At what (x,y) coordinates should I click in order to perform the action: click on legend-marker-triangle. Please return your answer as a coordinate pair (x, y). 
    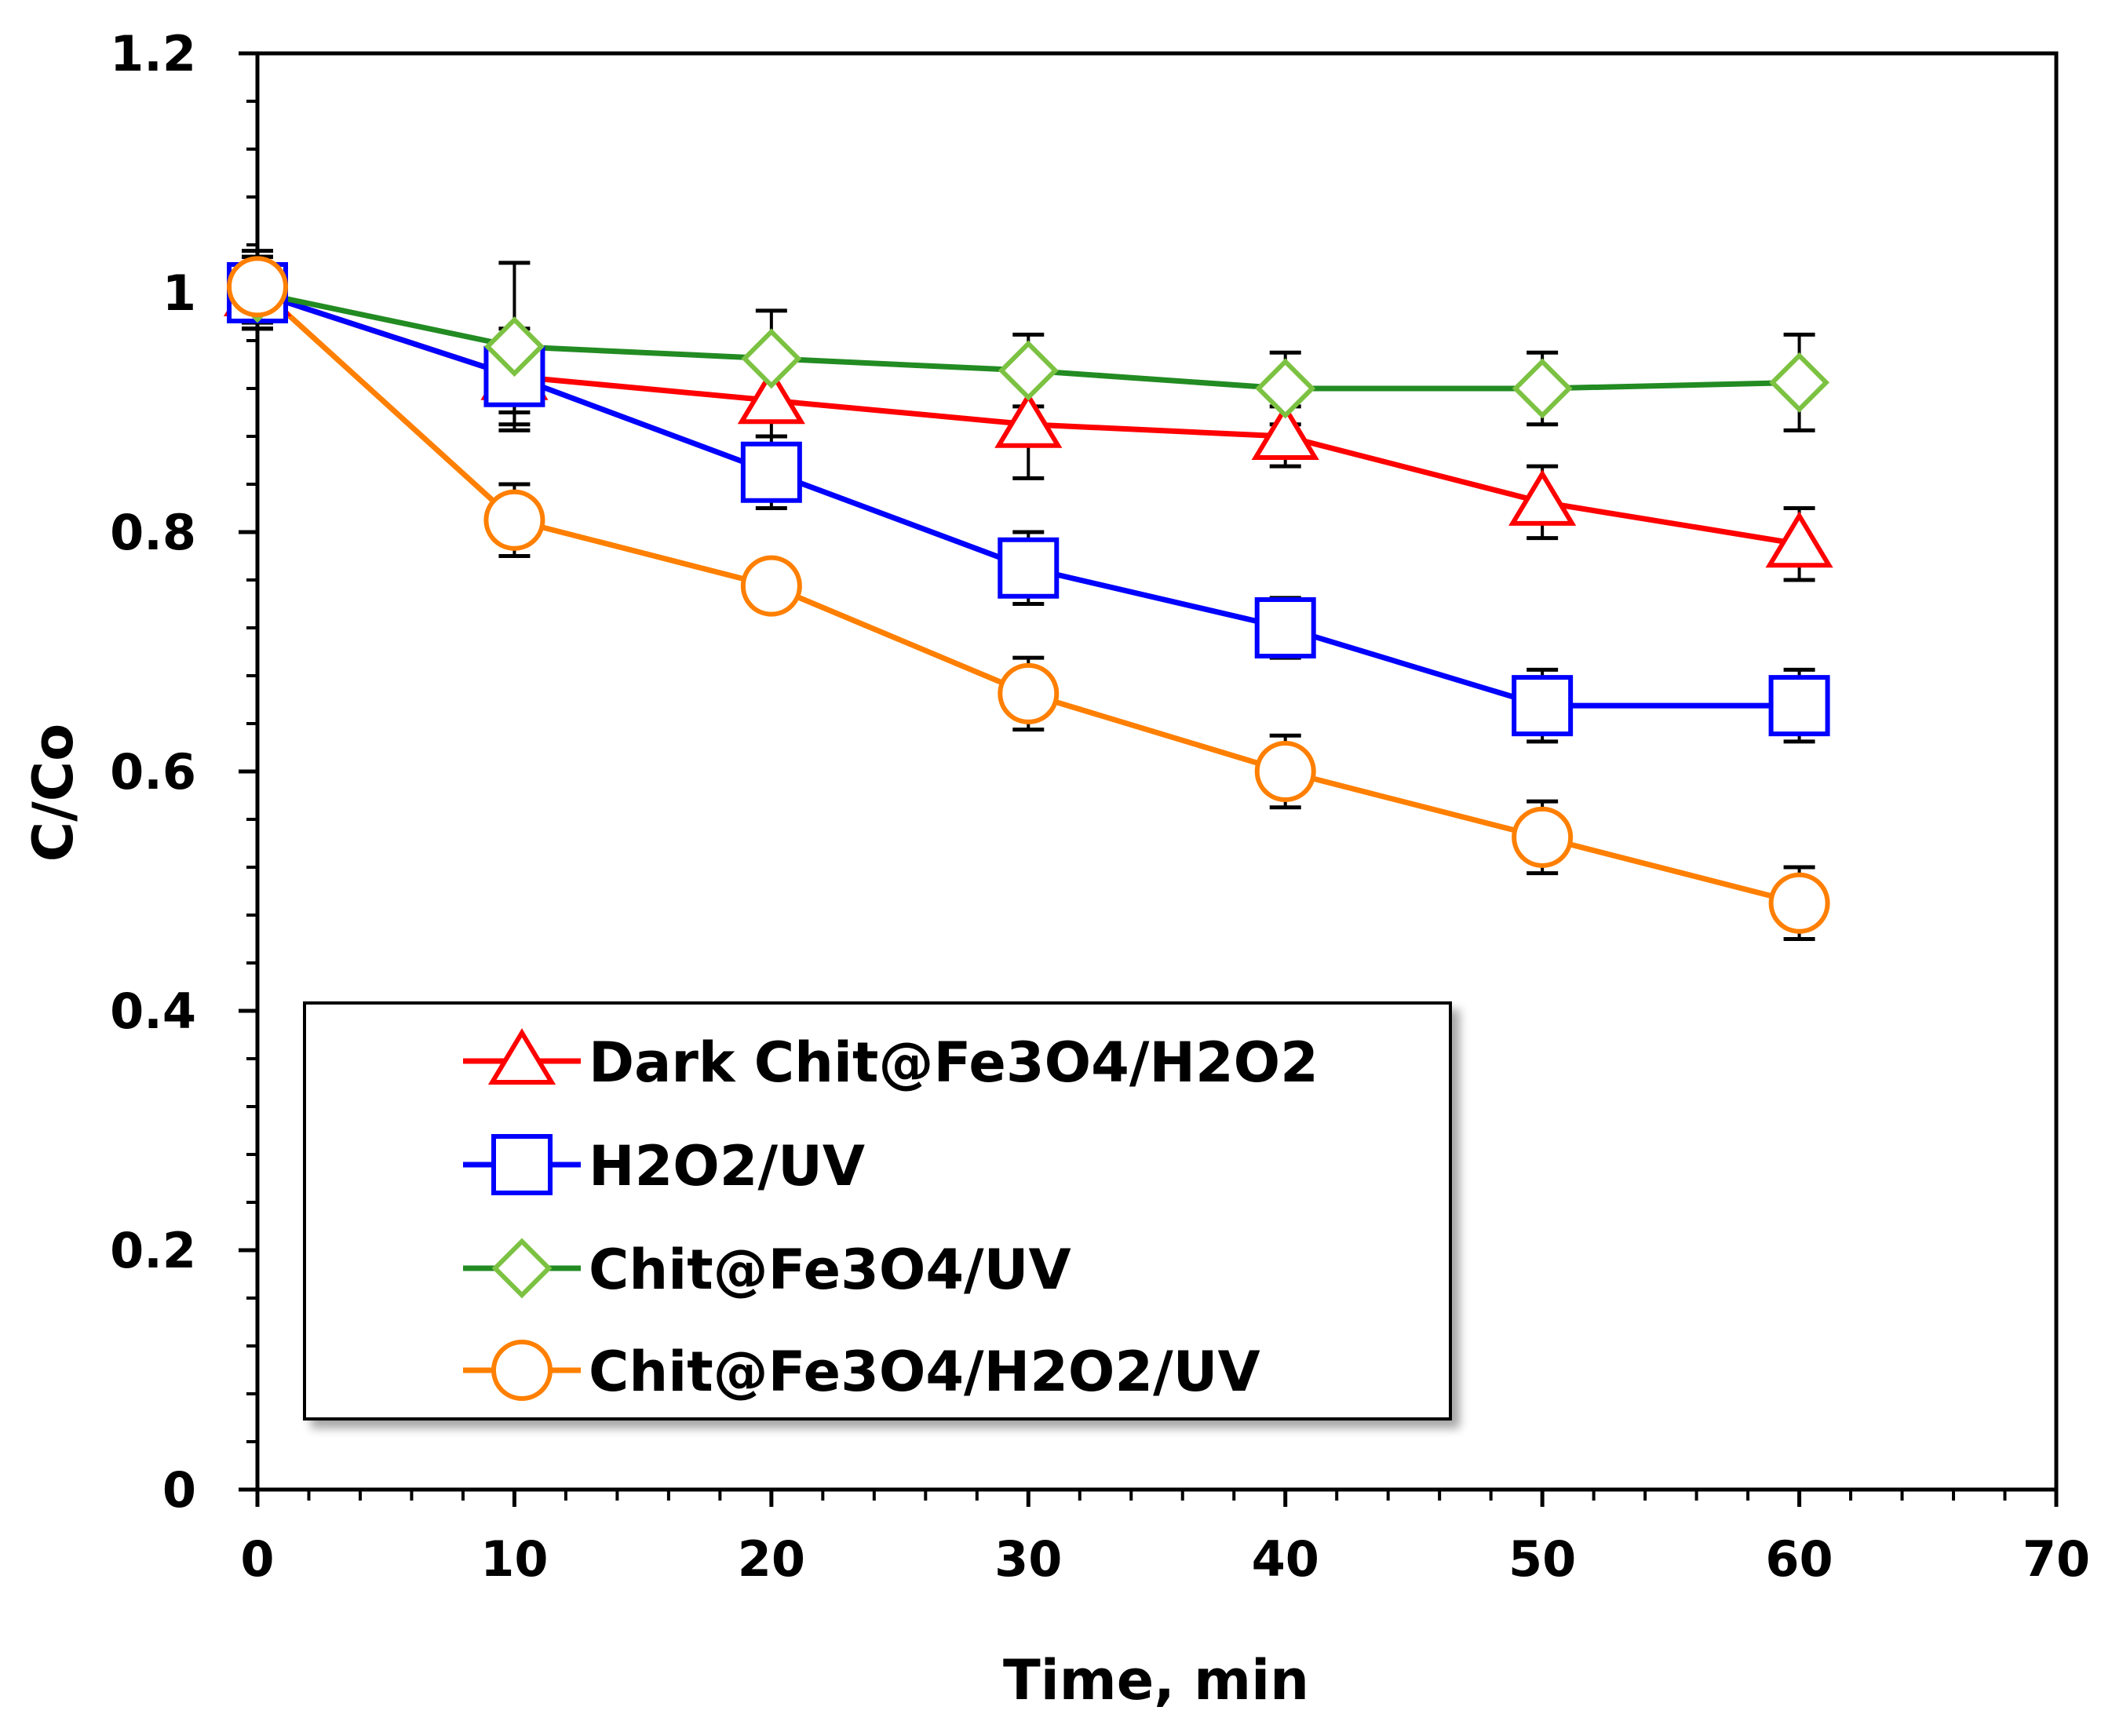
    Looking at the image, I should click on (521, 1056).